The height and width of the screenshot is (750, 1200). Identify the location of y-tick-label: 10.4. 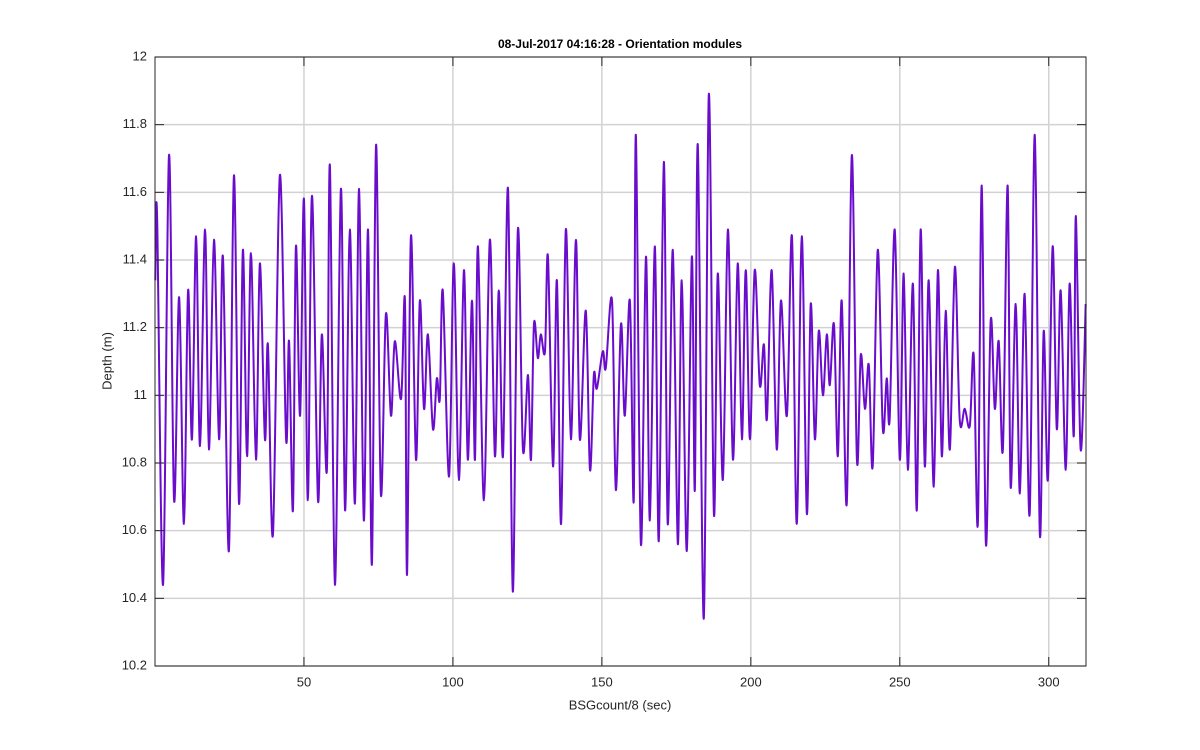
(134, 597).